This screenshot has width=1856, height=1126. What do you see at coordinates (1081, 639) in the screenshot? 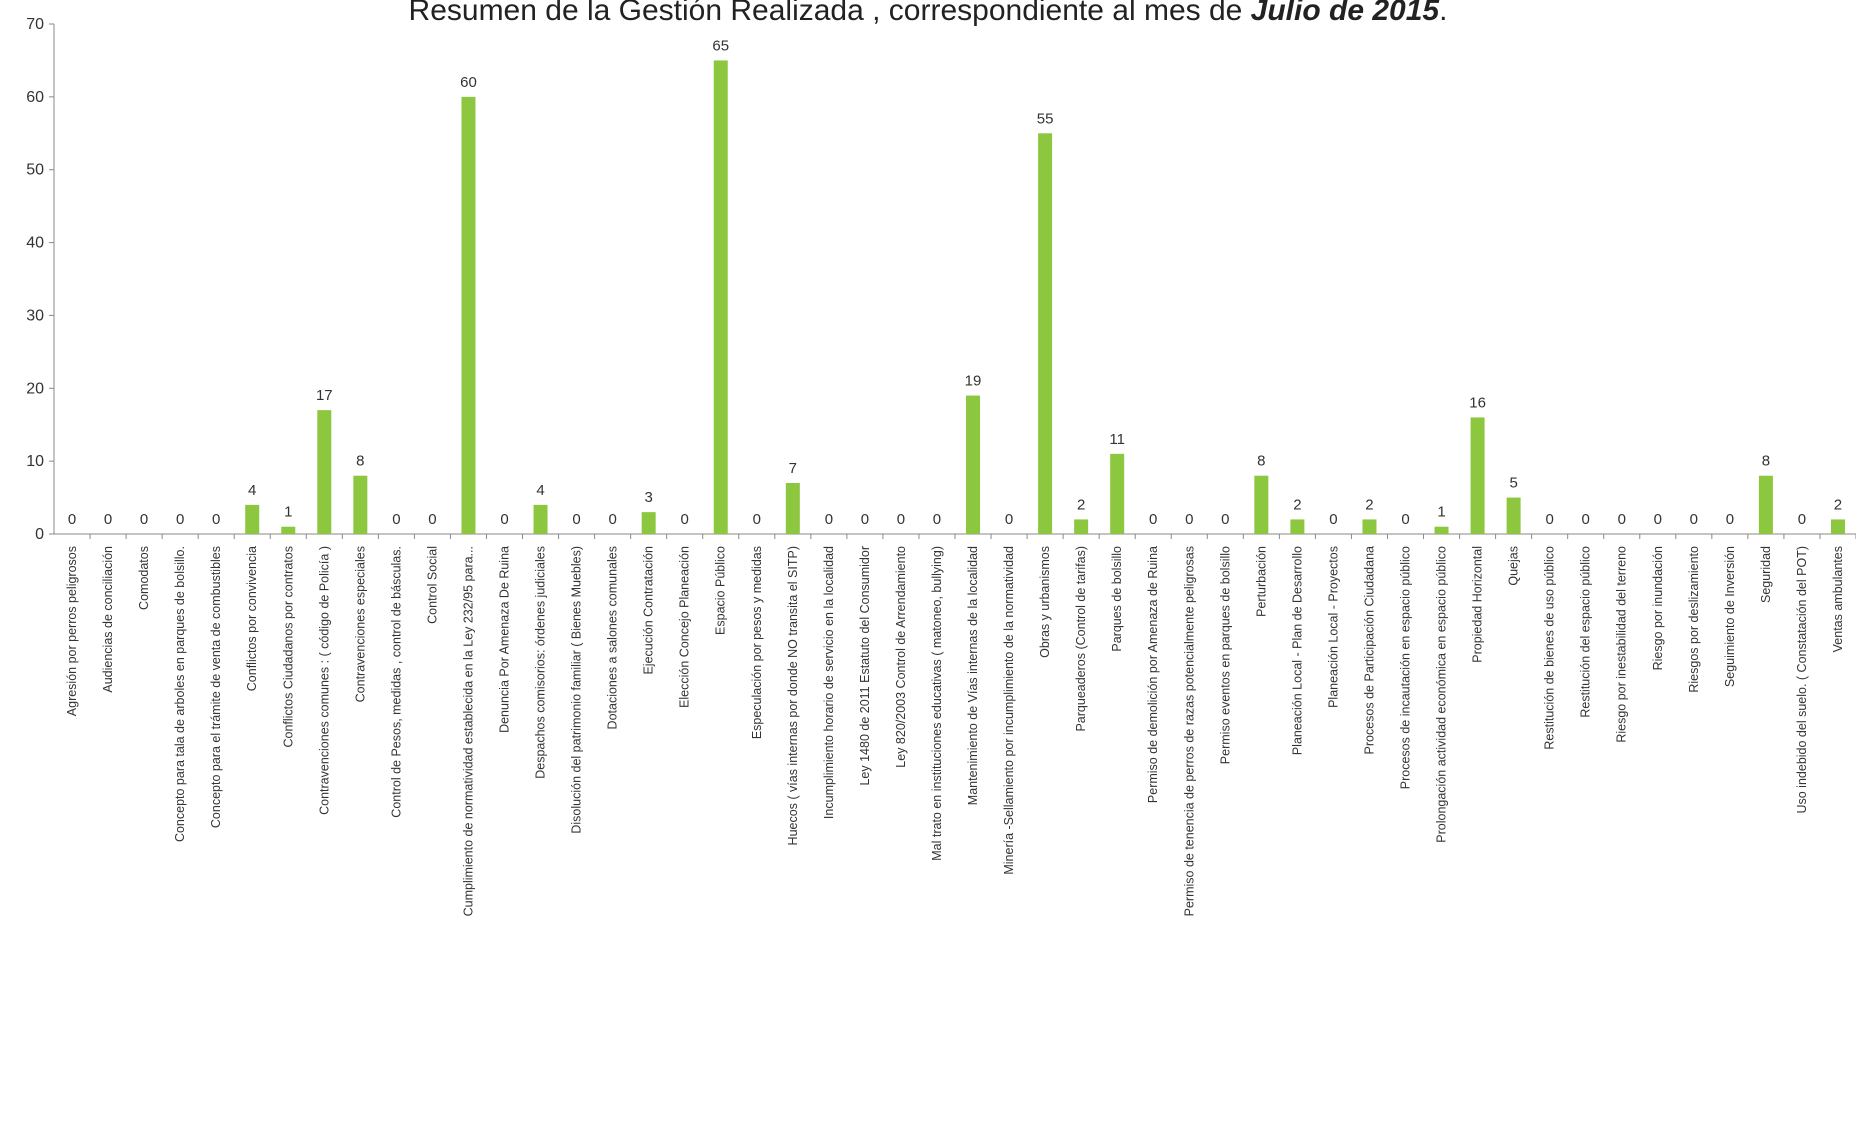
I see `category-label: Parqueaderos (Control de tarifas)` at bounding box center [1081, 639].